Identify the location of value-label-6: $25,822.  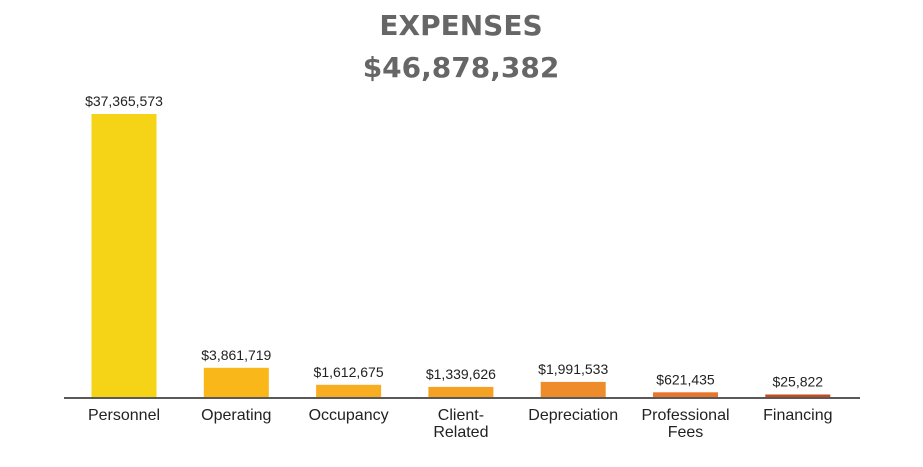
(797, 382).